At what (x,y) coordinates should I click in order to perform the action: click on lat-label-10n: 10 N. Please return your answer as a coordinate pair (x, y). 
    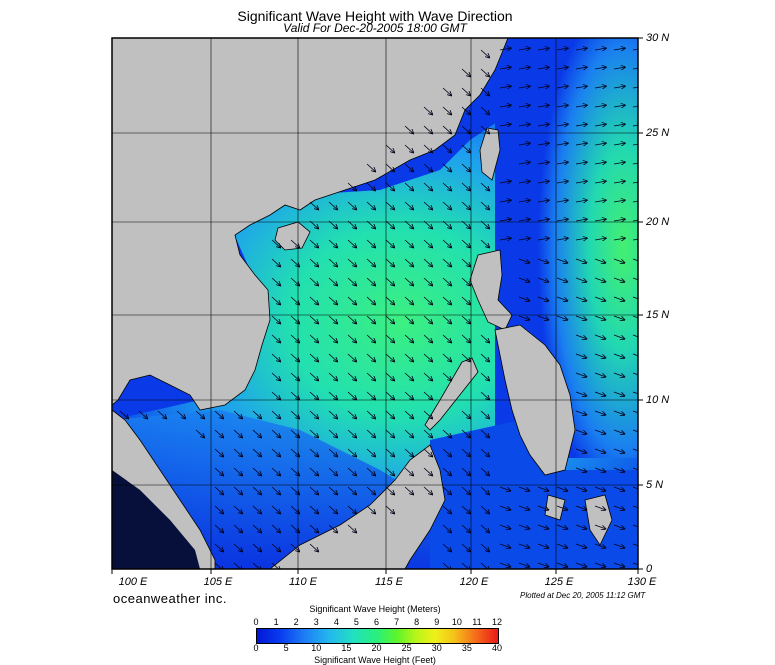
    Looking at the image, I should click on (658, 400).